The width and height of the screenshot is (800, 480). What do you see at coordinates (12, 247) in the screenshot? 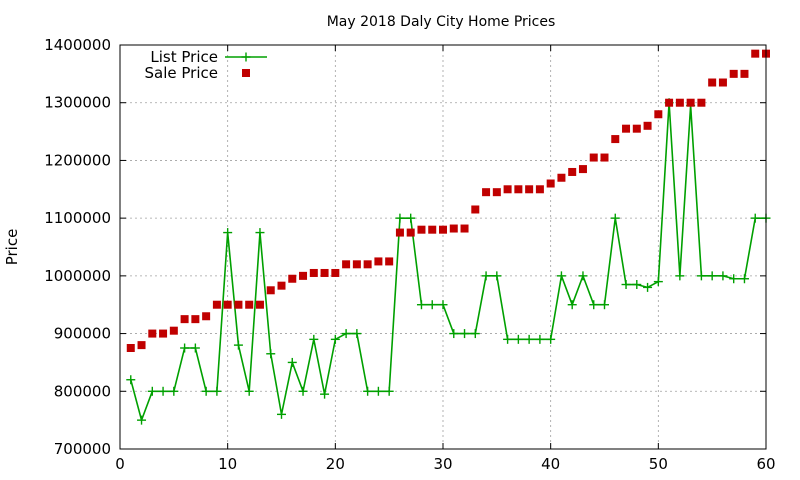
I see `y-axis-label: Price` at bounding box center [12, 247].